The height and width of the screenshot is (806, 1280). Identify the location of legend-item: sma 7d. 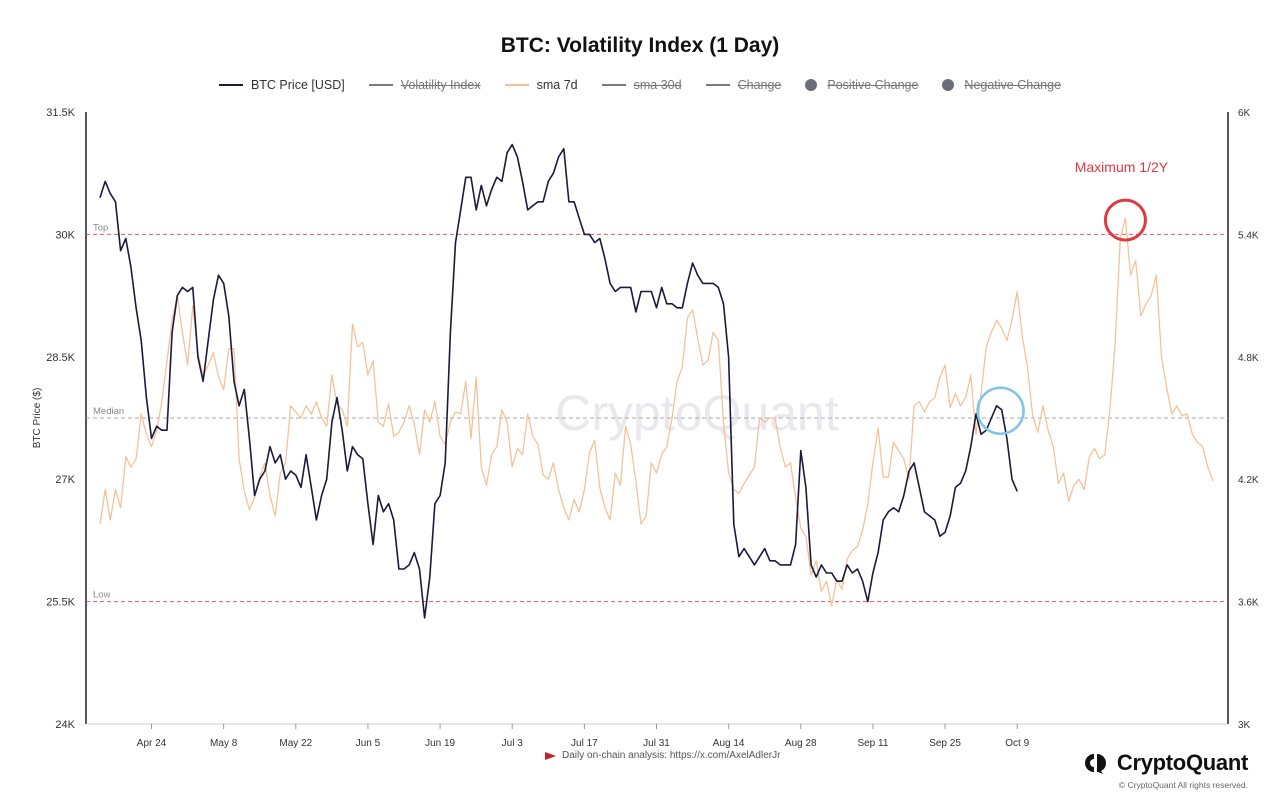
(541, 85).